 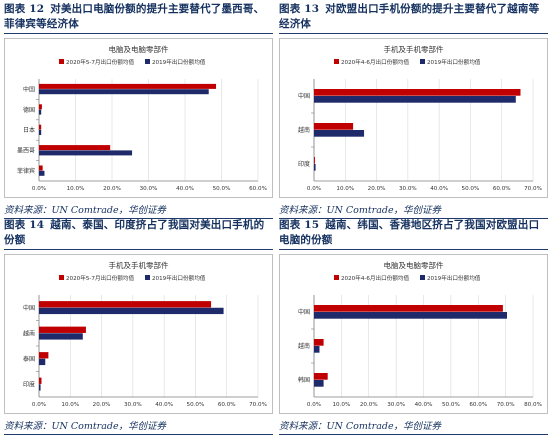 I want to click on category-label: 墨西哥, so click(x=26, y=151).